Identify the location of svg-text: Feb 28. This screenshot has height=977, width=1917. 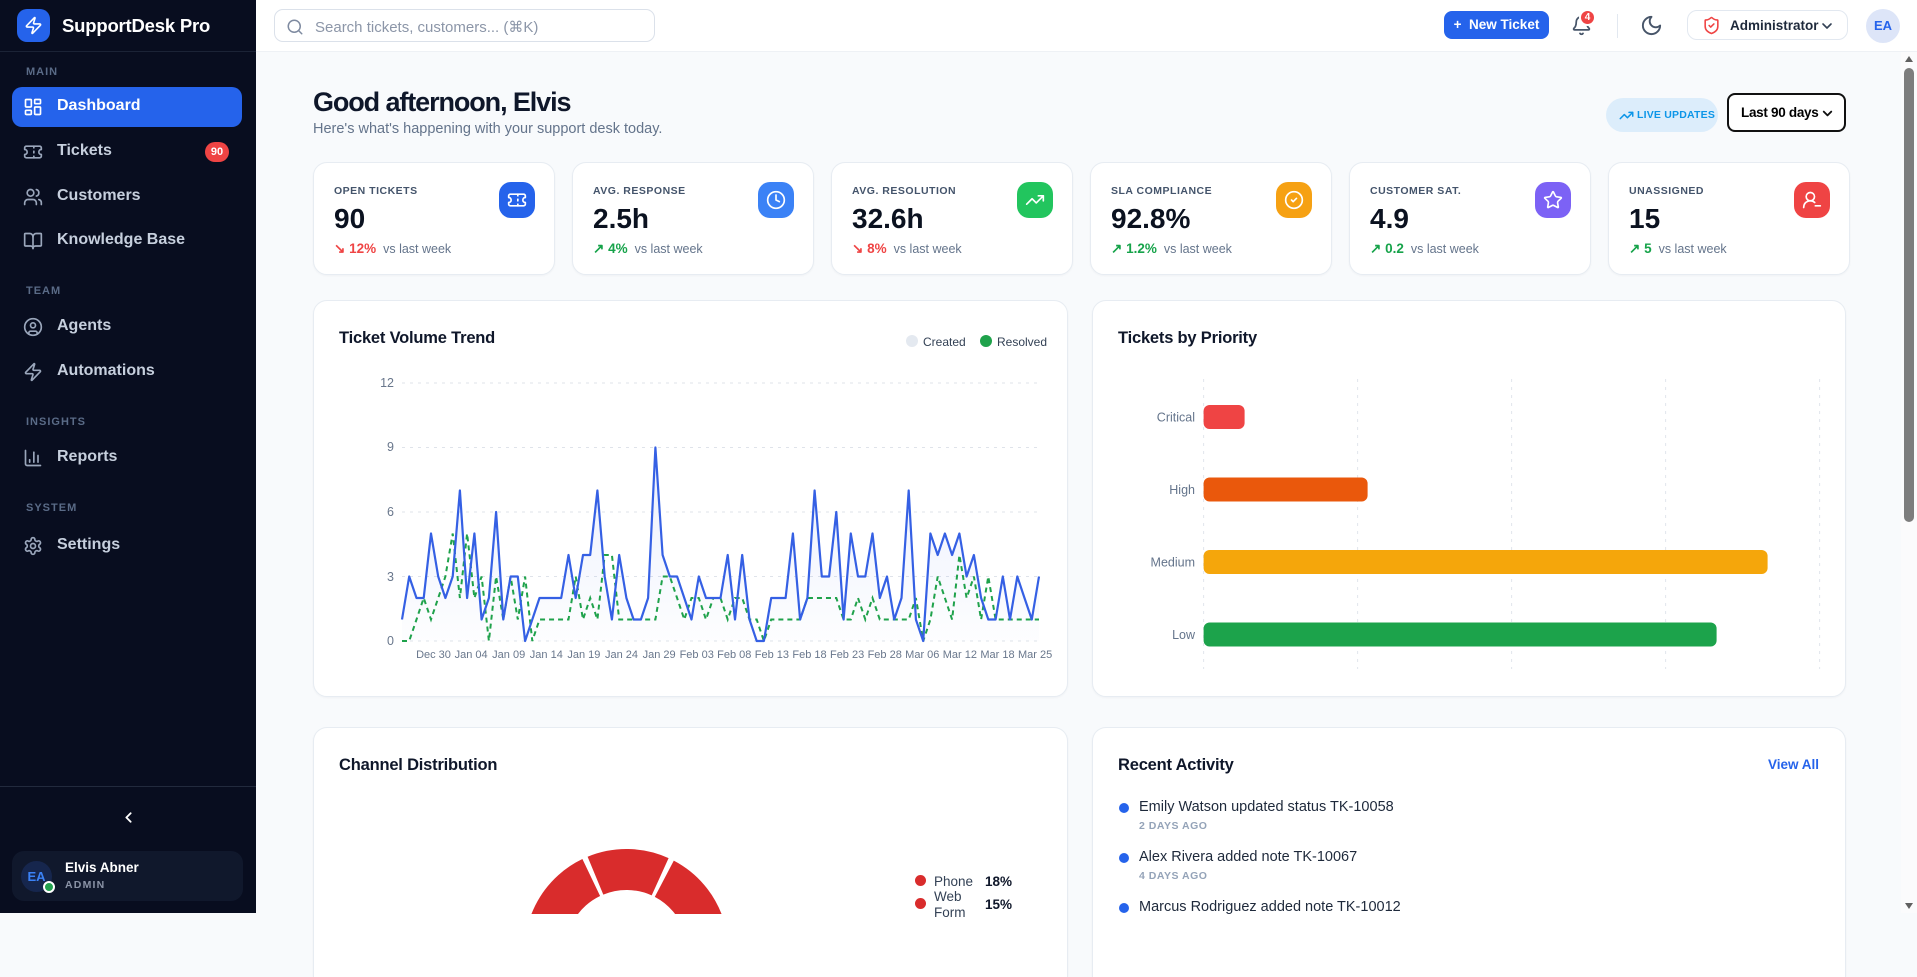
(885, 655).